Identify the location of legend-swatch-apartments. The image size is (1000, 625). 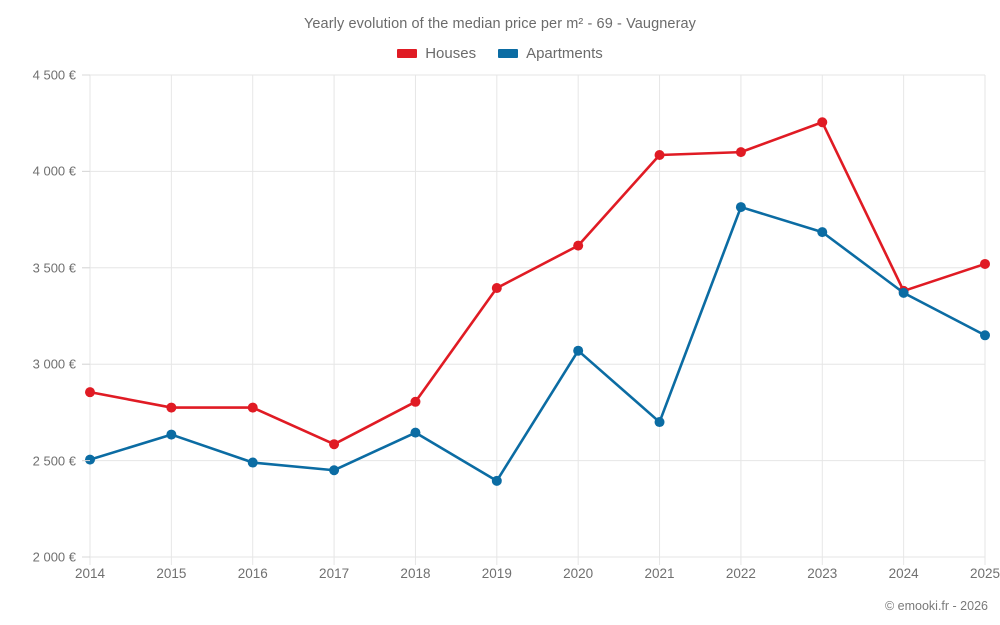
(508, 53).